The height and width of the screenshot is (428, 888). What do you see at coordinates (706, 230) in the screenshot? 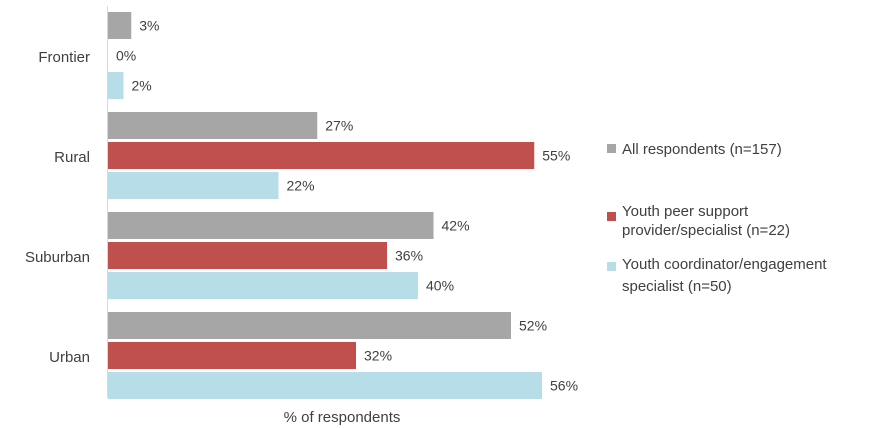
I see `legend-label-youth-peer-support-line2: provider/specialist (n=22)` at bounding box center [706, 230].